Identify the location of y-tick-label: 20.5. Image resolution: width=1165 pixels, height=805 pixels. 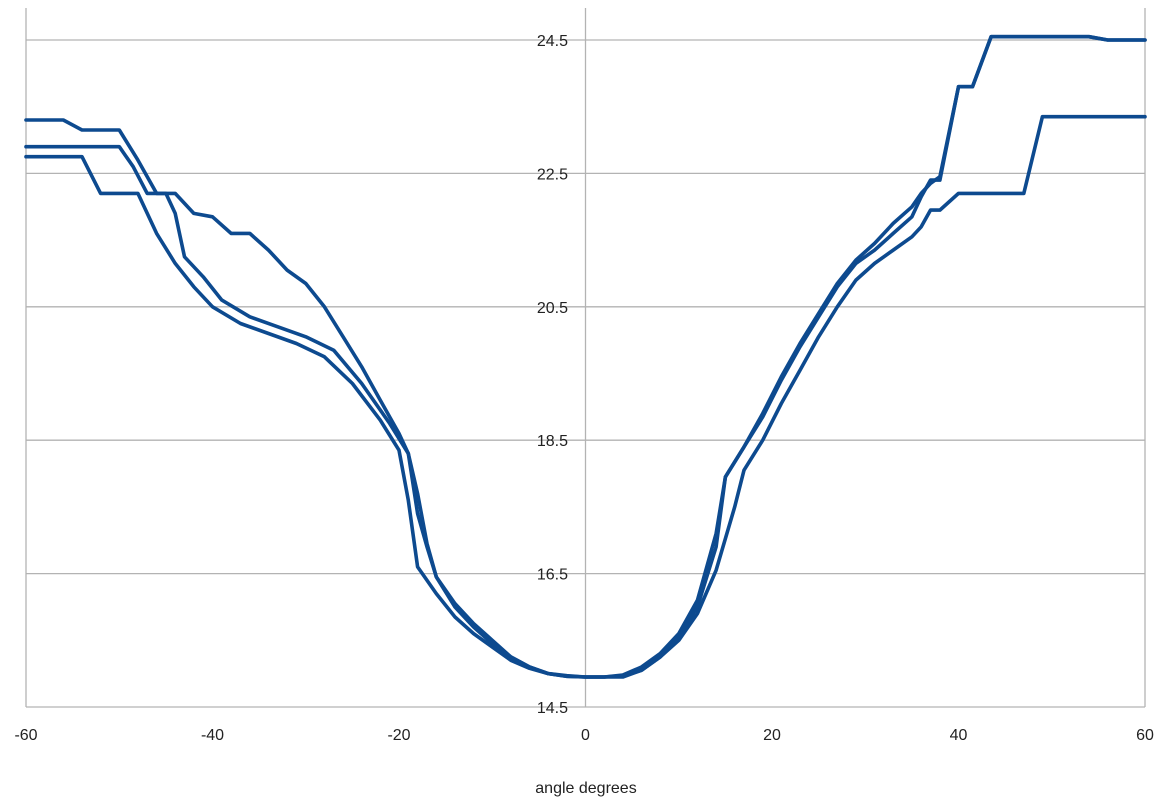
(552, 308).